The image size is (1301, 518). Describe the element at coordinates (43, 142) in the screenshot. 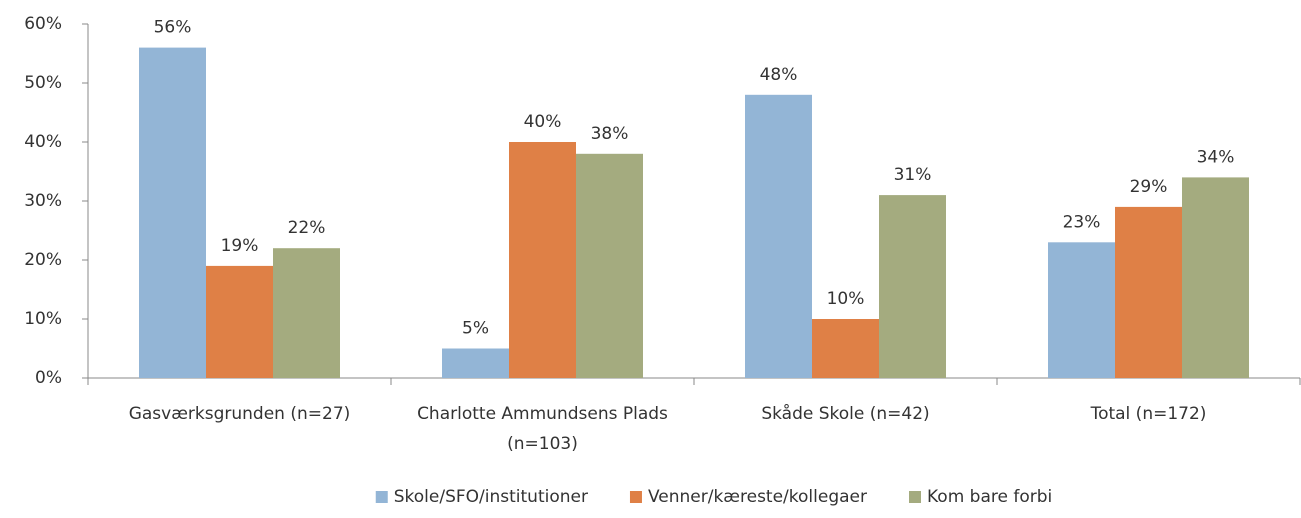

I see `y-tick-label: 40%` at that location.